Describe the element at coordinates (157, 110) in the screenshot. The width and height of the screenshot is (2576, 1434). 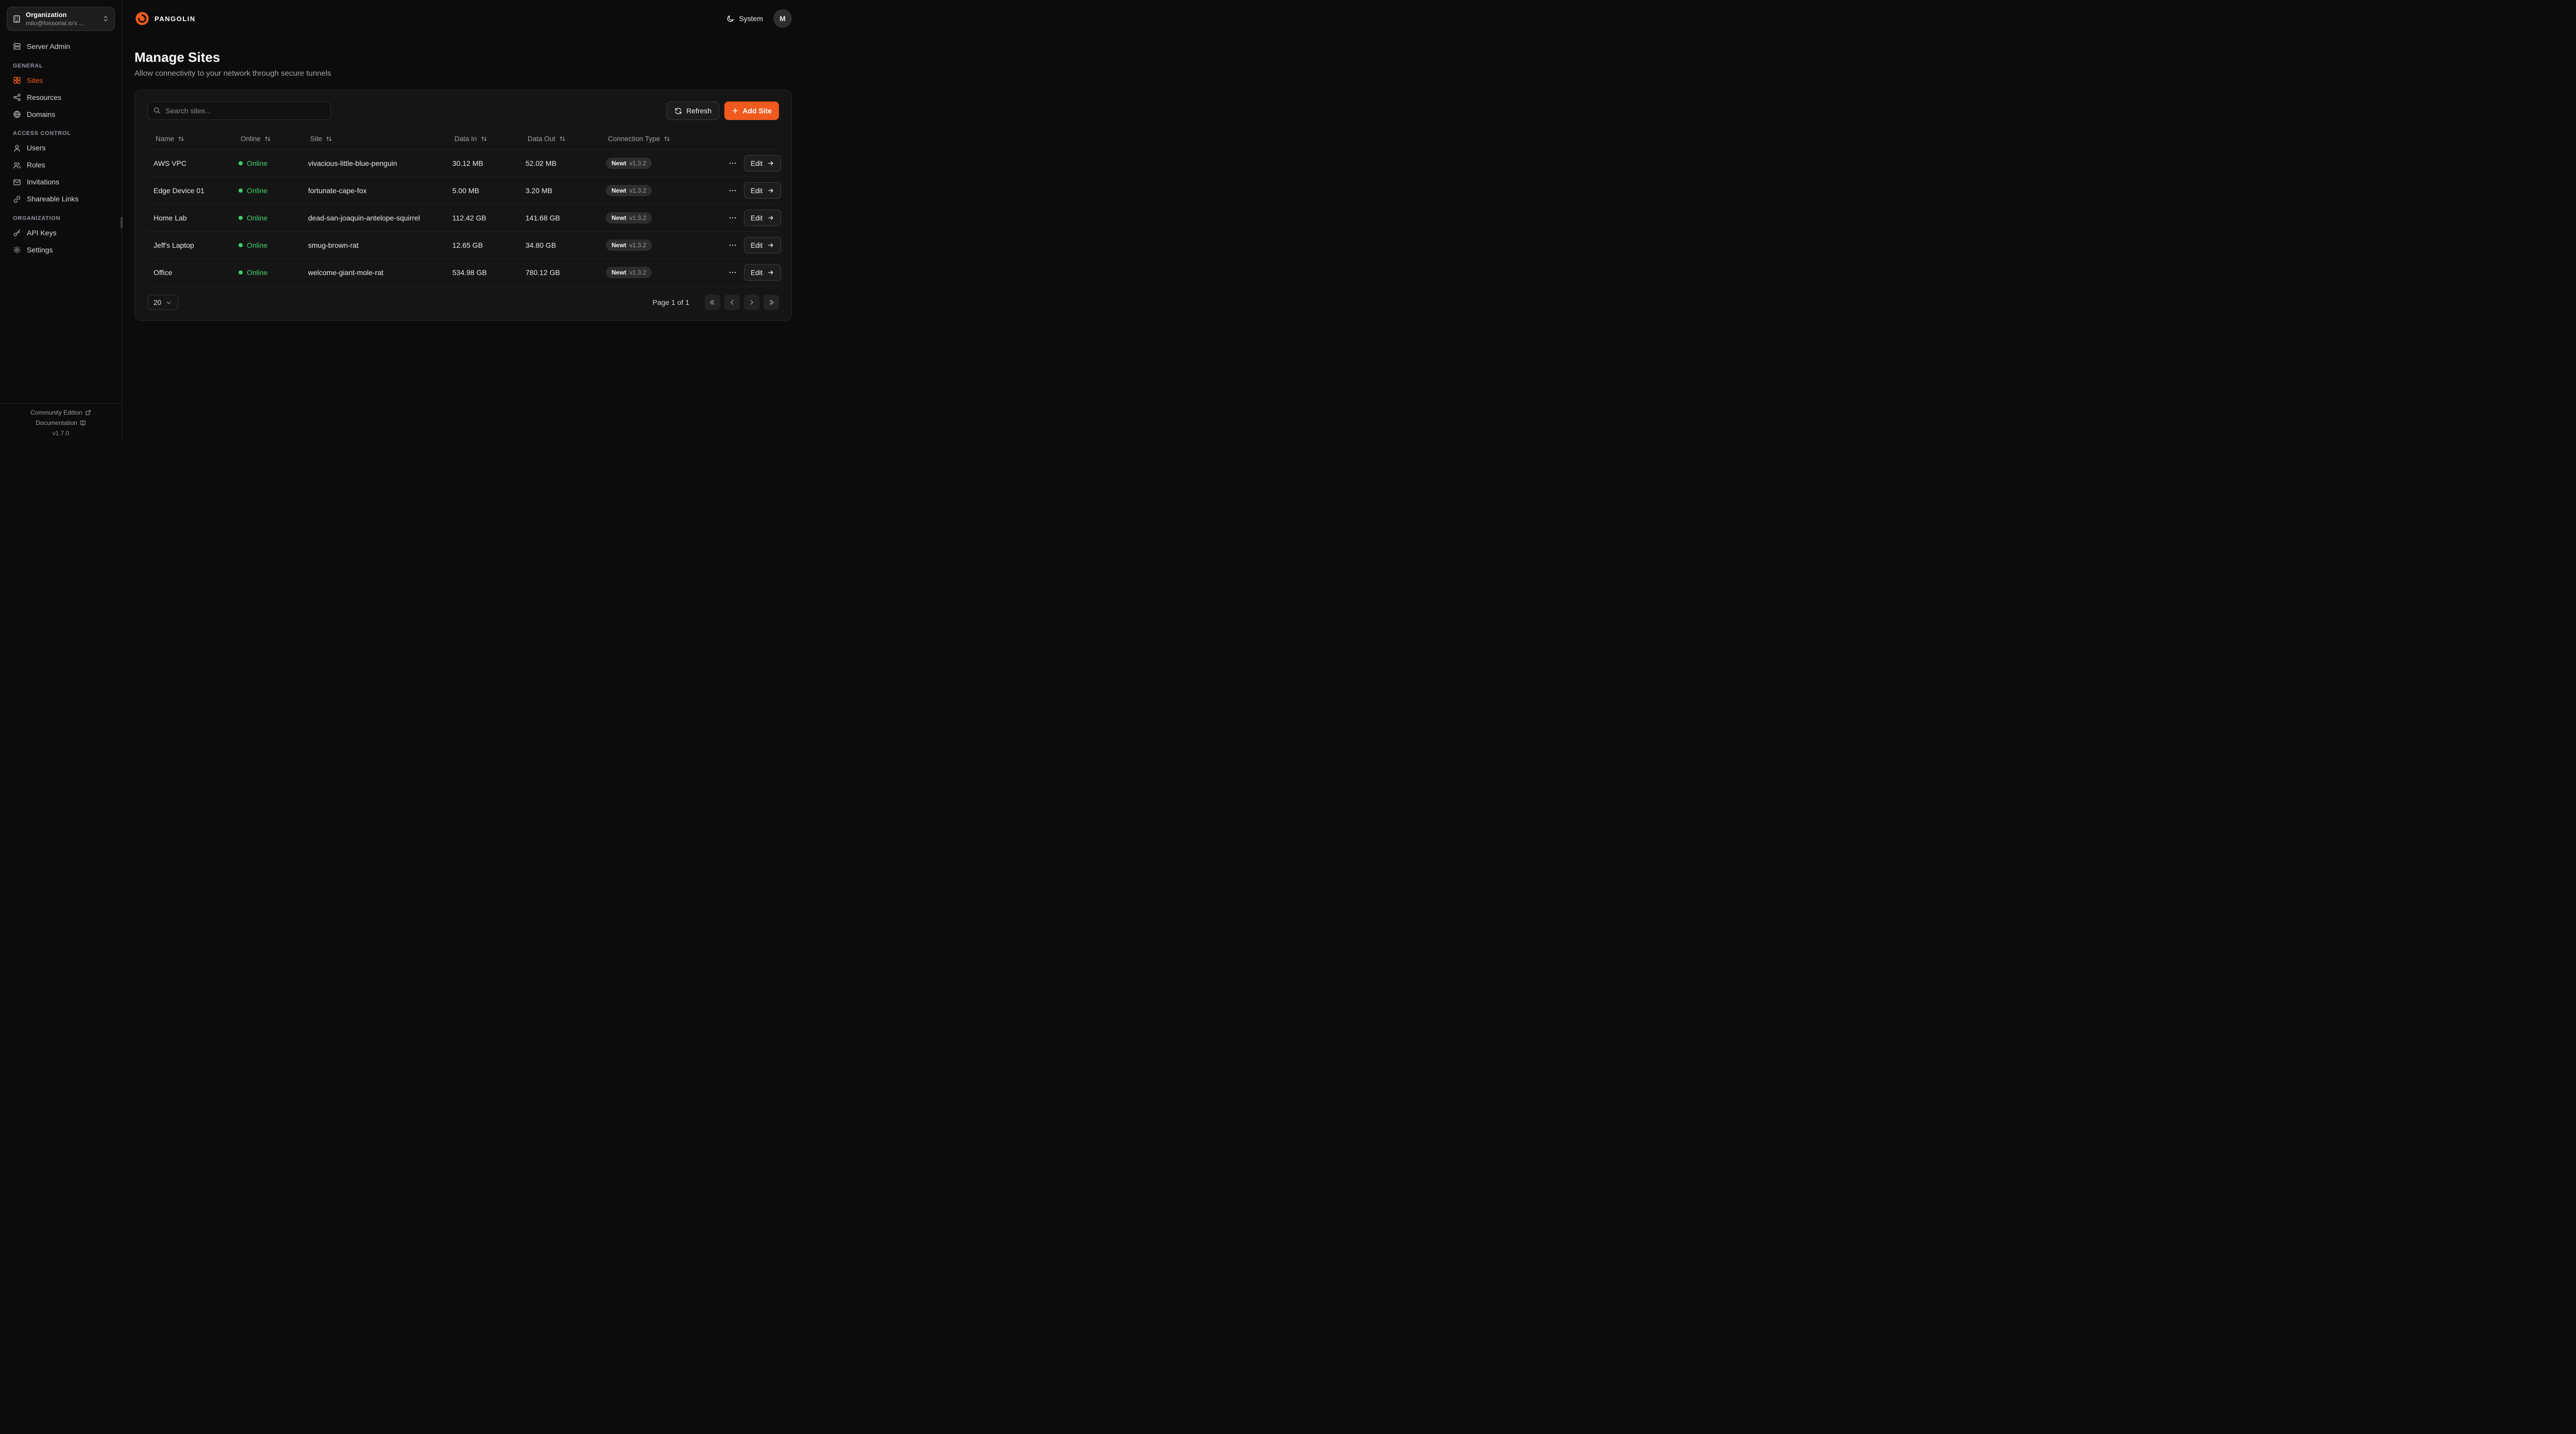
I see `search-icon` at that location.